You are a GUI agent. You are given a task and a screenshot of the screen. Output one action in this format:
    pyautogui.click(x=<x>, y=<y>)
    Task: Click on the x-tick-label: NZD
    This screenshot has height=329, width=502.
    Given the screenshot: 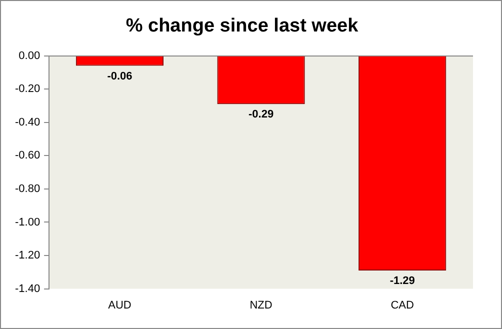 What is the action you would take?
    pyautogui.click(x=261, y=305)
    